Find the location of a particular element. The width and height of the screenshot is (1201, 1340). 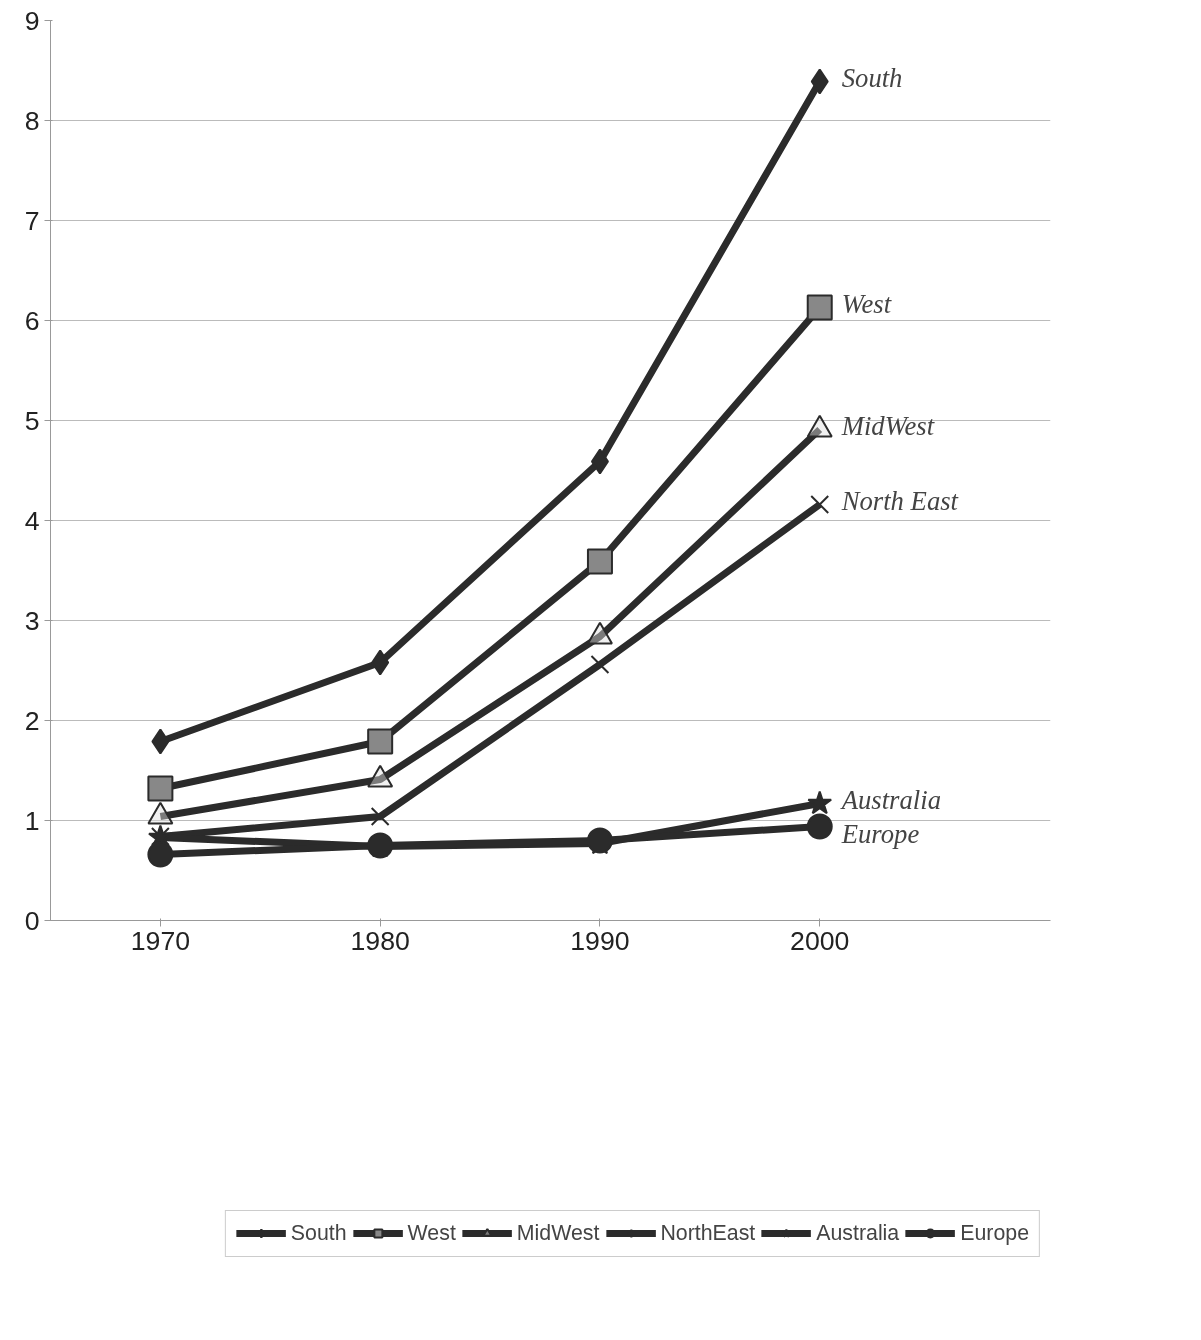

x-tick-label: 1990 is located at coordinates (600, 940).